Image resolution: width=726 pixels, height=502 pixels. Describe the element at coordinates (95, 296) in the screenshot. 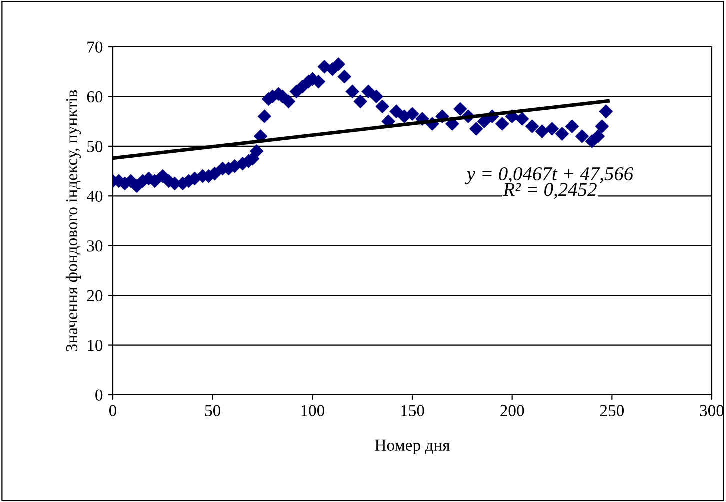

I see `y-tick-label: 20` at that location.